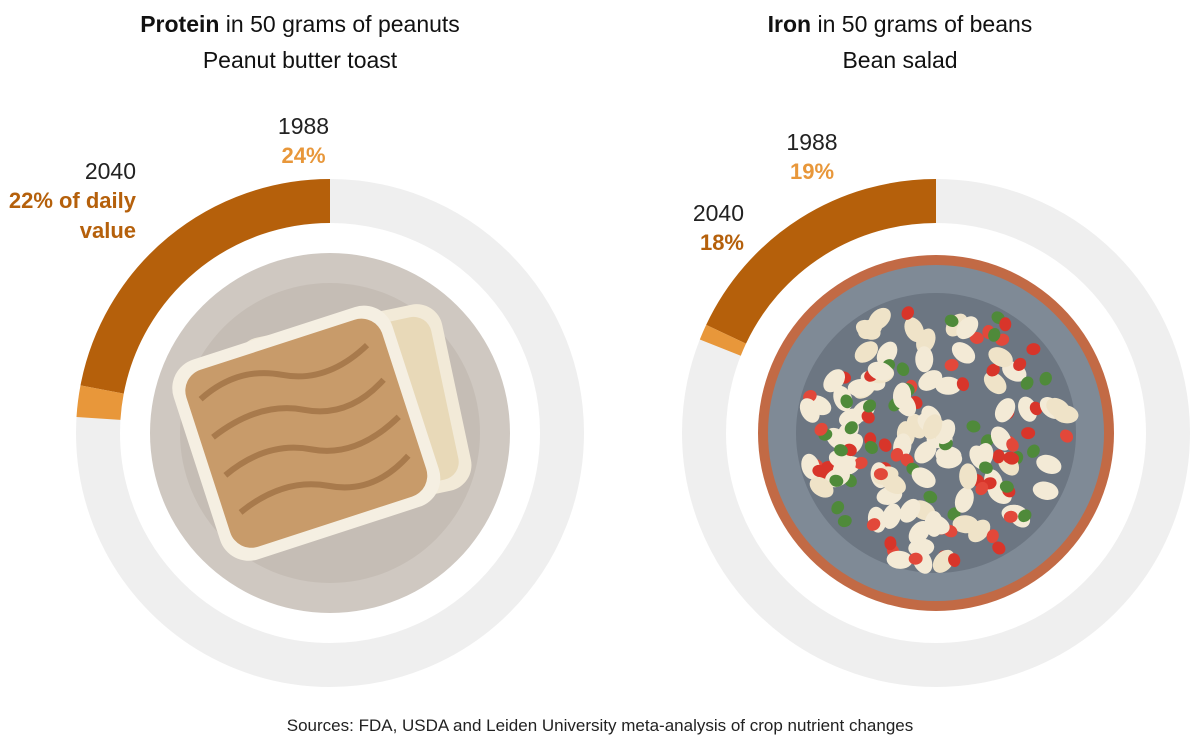 This screenshot has height=745, width=1200. I want to click on chart-title: Protein in 50 grams of peanuts, so click(300, 24).